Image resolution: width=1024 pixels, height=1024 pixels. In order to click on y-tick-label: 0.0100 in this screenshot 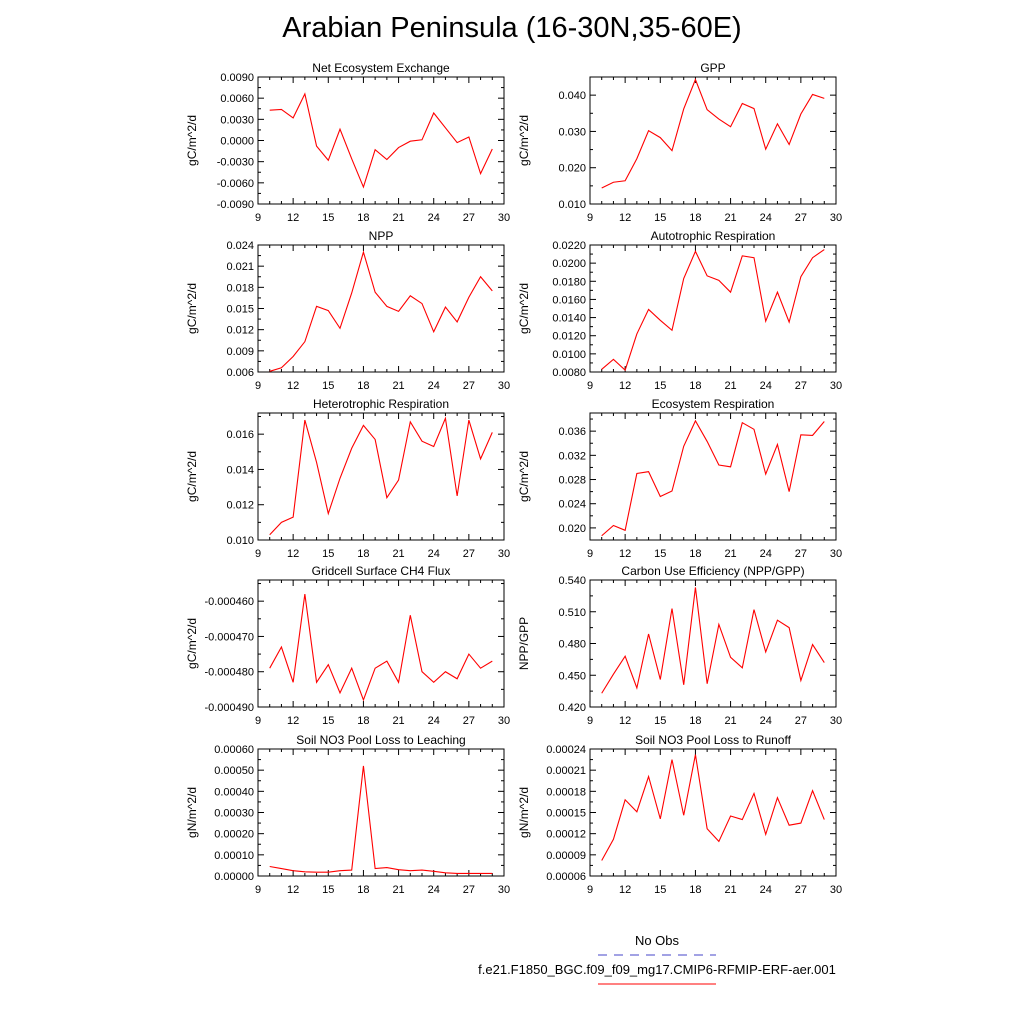, I will do `click(569, 355)`.